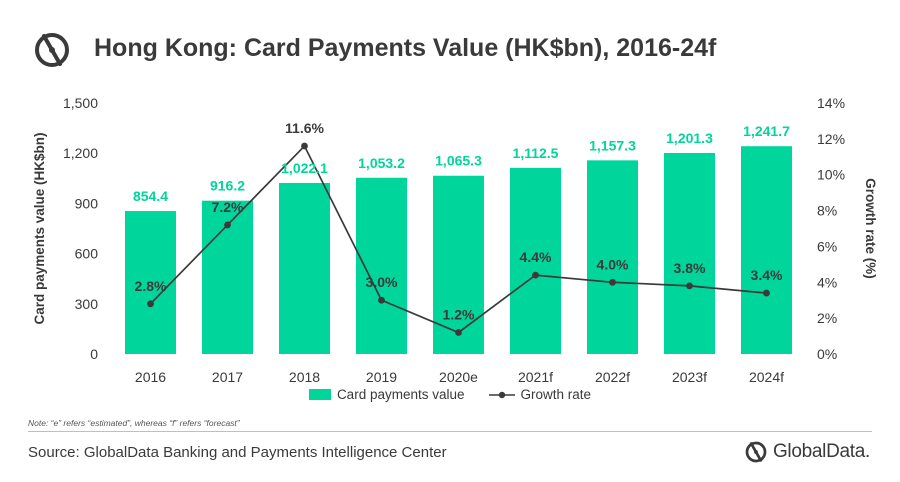 The height and width of the screenshot is (482, 900). Describe the element at coordinates (612, 377) in the screenshot. I see `x-tick-label: 2022f` at that location.